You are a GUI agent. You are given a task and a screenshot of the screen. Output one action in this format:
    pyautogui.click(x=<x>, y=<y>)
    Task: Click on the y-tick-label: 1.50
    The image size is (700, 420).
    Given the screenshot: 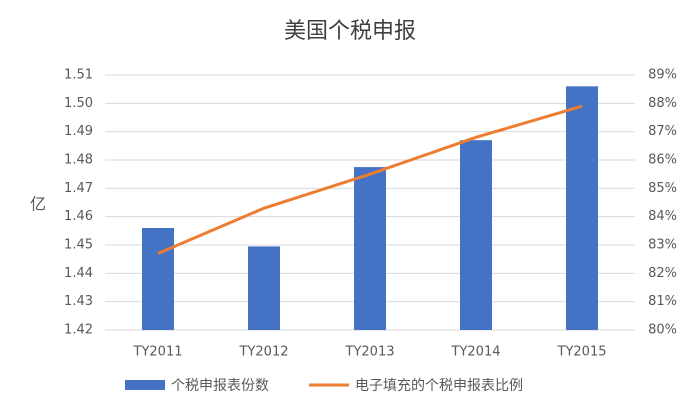 What is the action you would take?
    pyautogui.click(x=78, y=103)
    